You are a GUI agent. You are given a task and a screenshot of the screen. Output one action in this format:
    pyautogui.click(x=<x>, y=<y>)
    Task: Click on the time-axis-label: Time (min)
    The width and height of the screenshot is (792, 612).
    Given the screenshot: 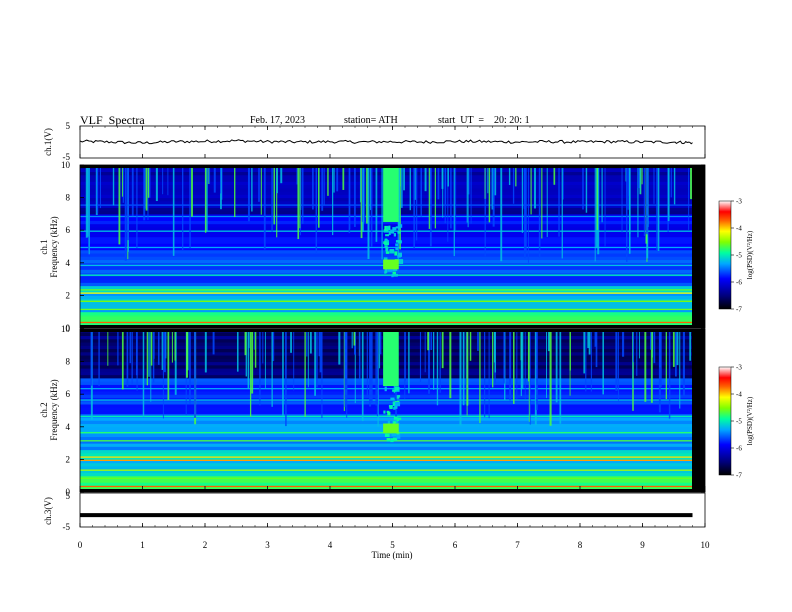 What is the action you would take?
    pyautogui.click(x=392, y=555)
    